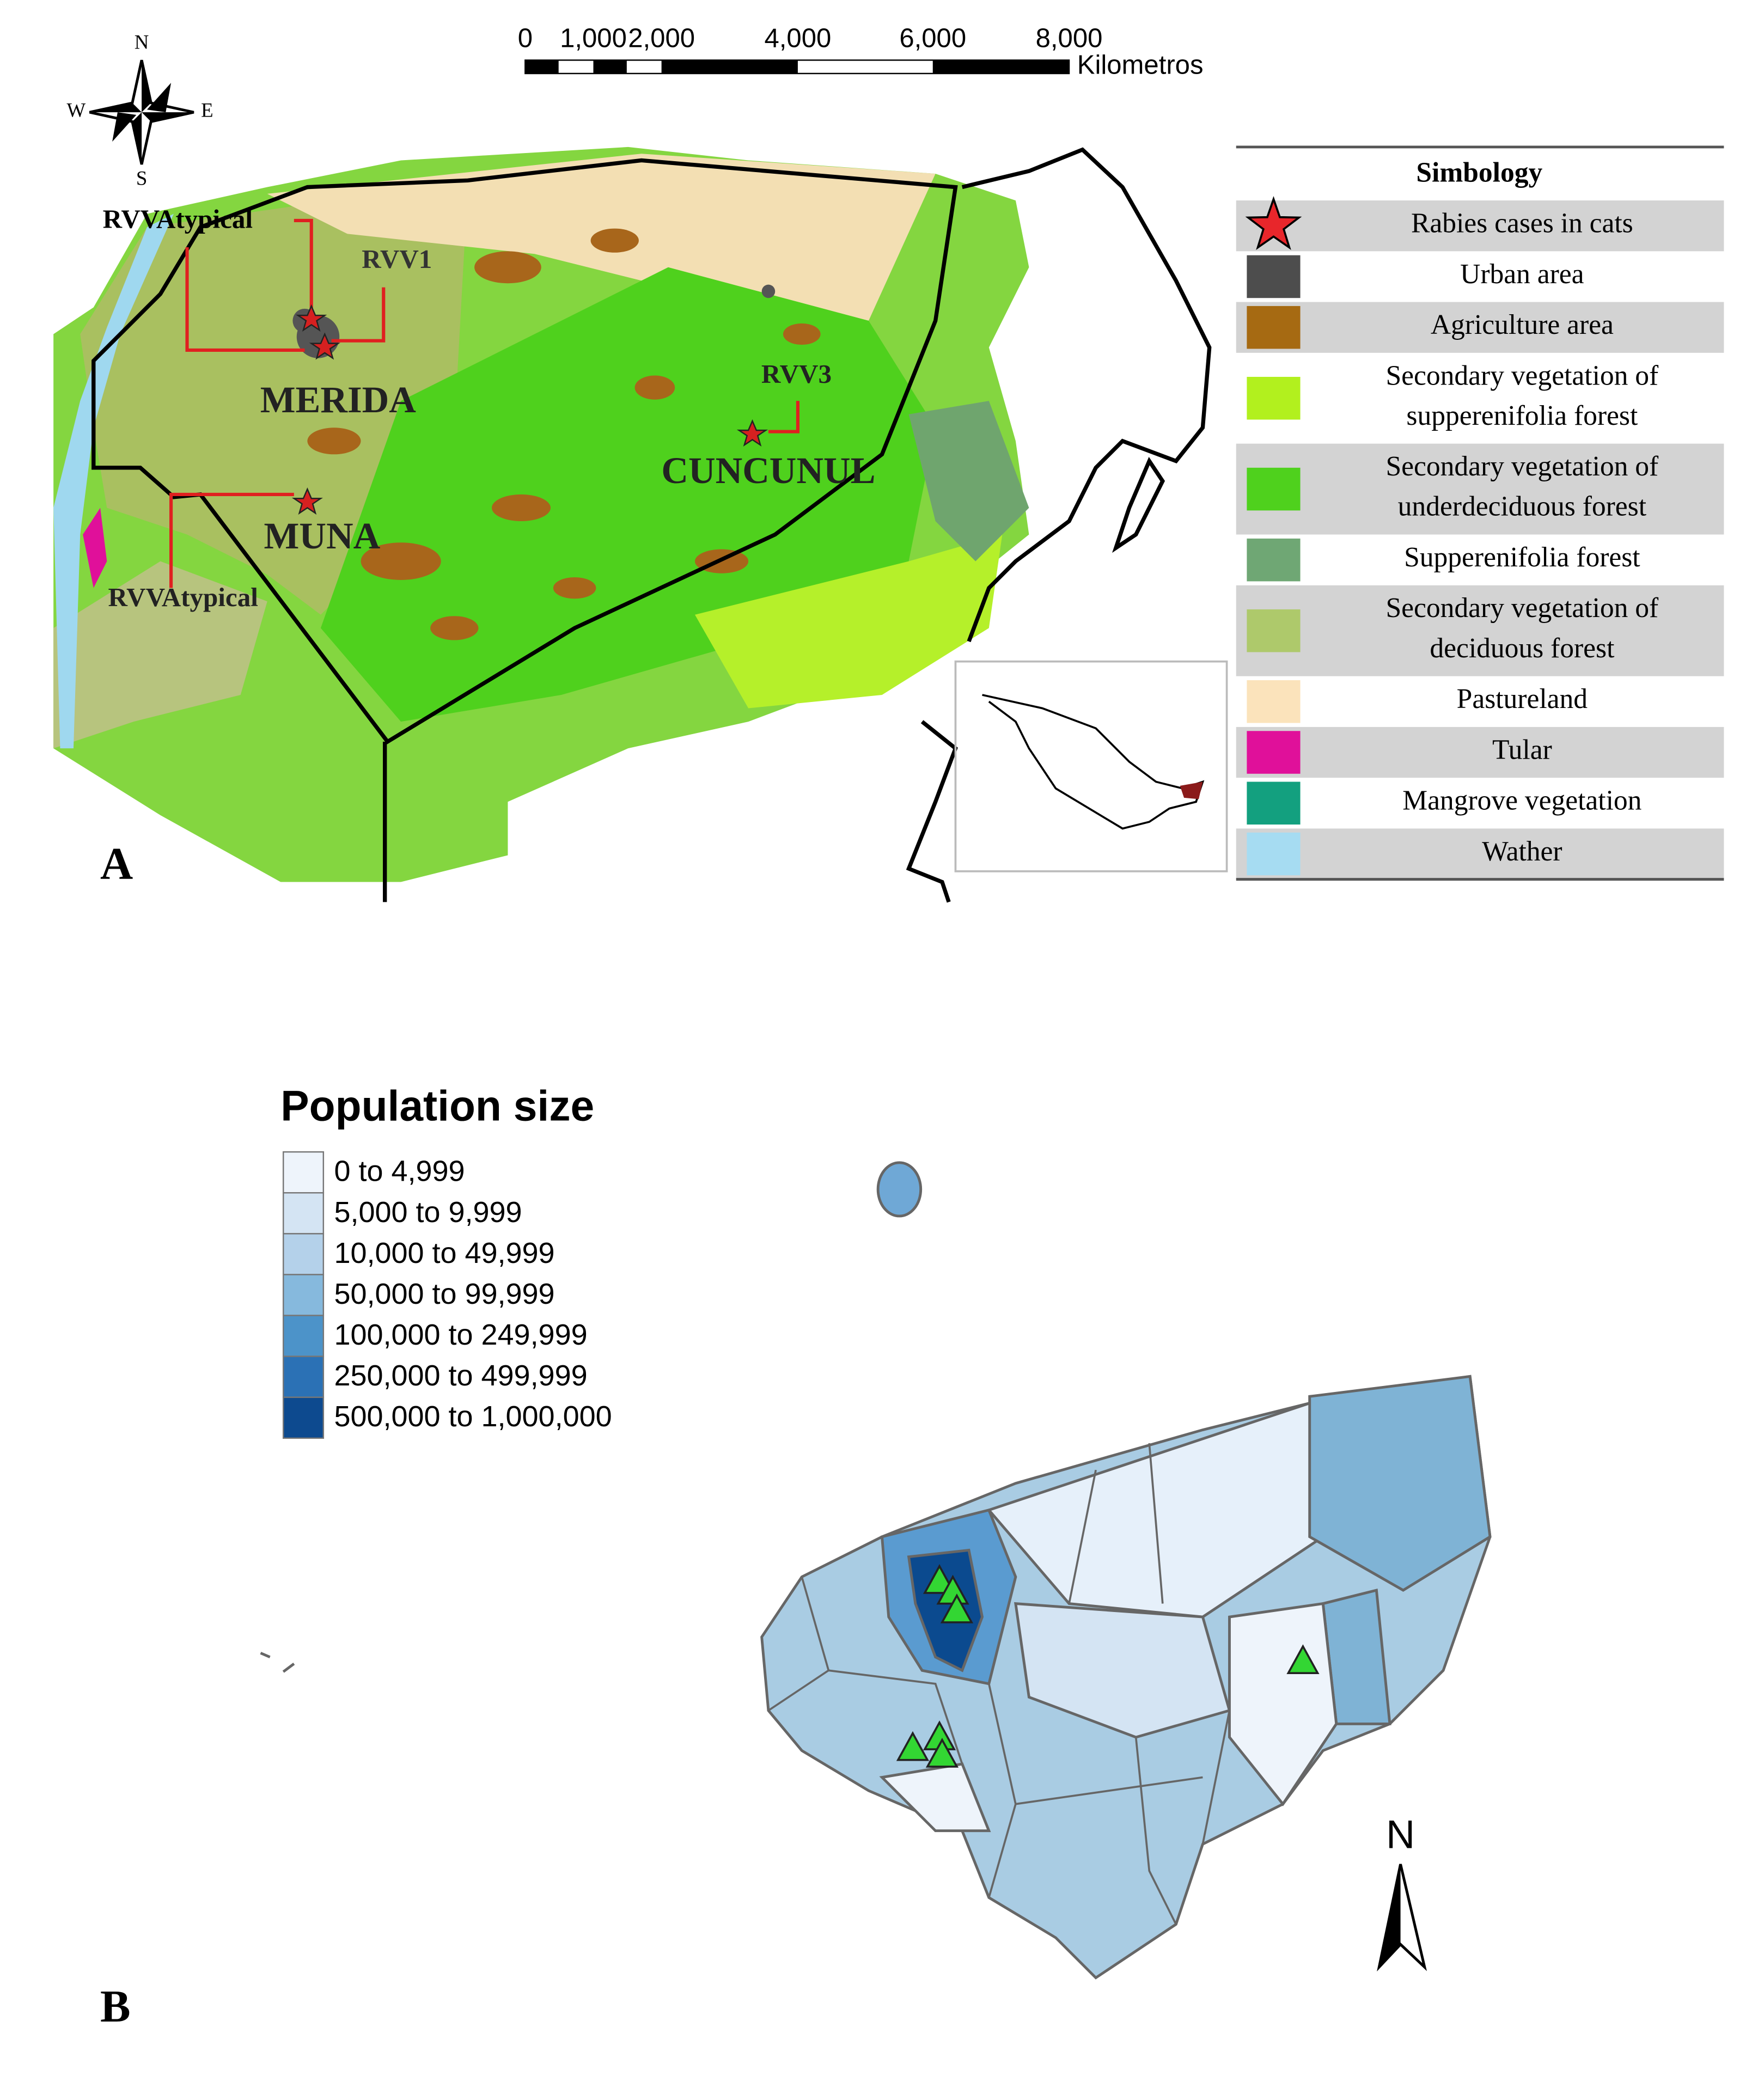 The width and height of the screenshot is (1764, 2076). Describe the element at coordinates (932, 39) in the screenshot. I see `scale-tick-label: 6,000` at that location.